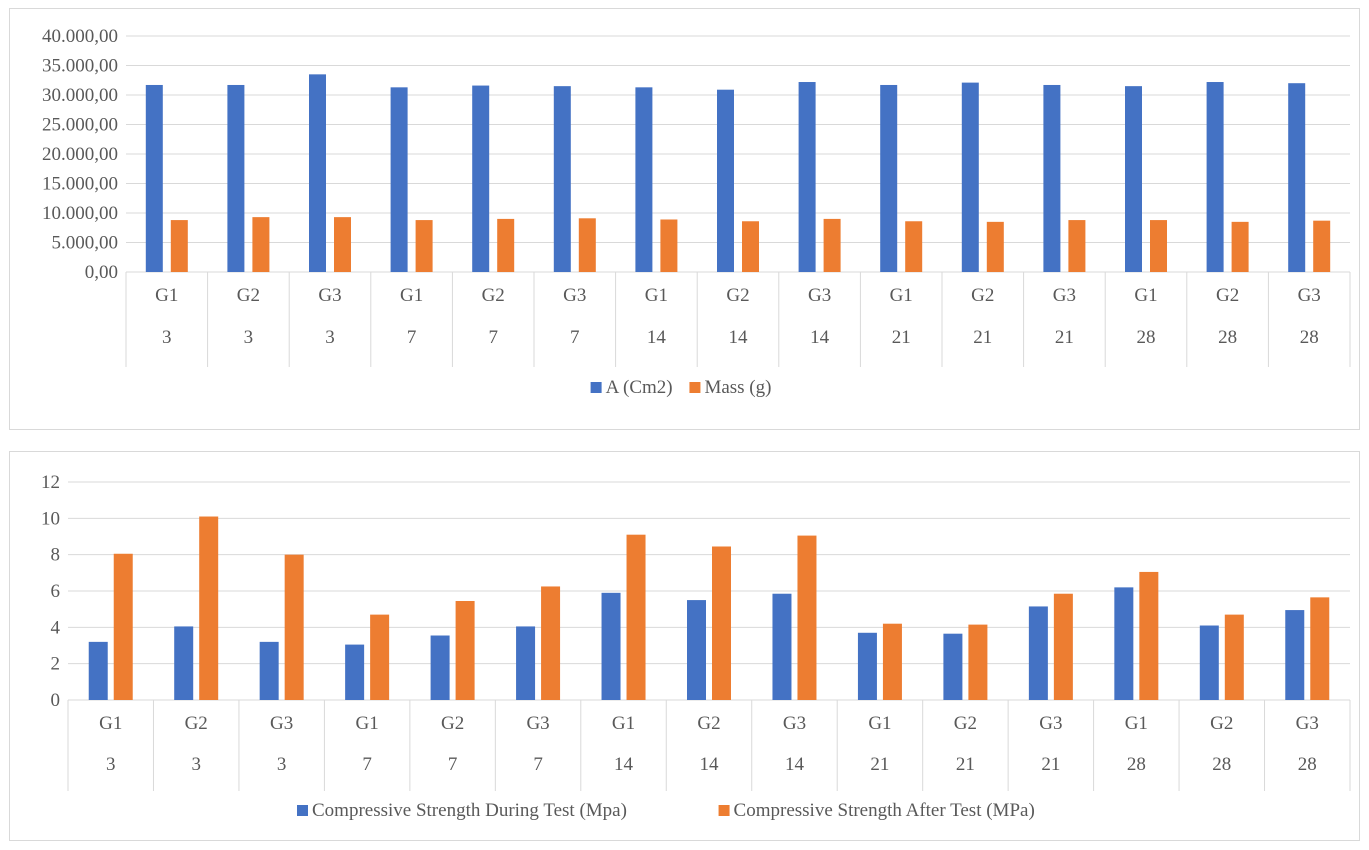 Image resolution: width=1369 pixels, height=850 pixels. Describe the element at coordinates (80, 95) in the screenshot. I see `y-tick-label: 30.000,00` at that location.